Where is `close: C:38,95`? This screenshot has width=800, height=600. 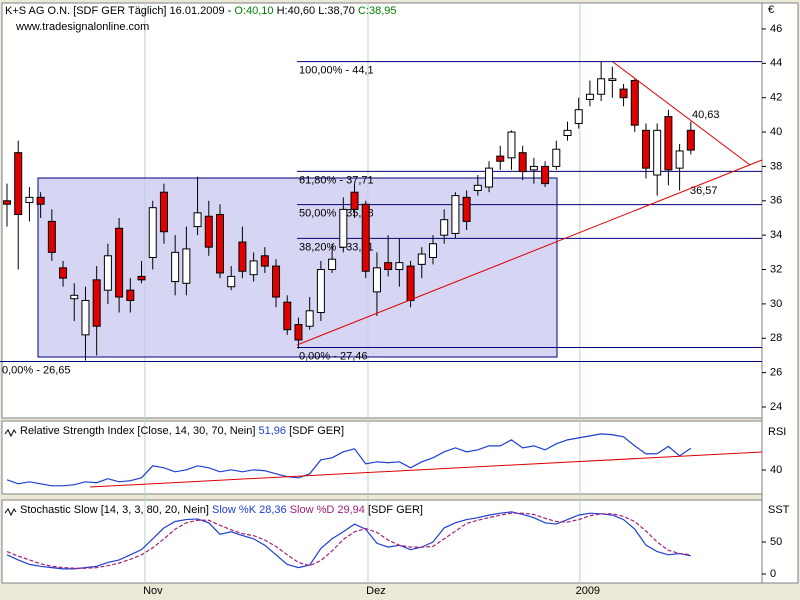
close: C:38,95 is located at coordinates (377, 11).